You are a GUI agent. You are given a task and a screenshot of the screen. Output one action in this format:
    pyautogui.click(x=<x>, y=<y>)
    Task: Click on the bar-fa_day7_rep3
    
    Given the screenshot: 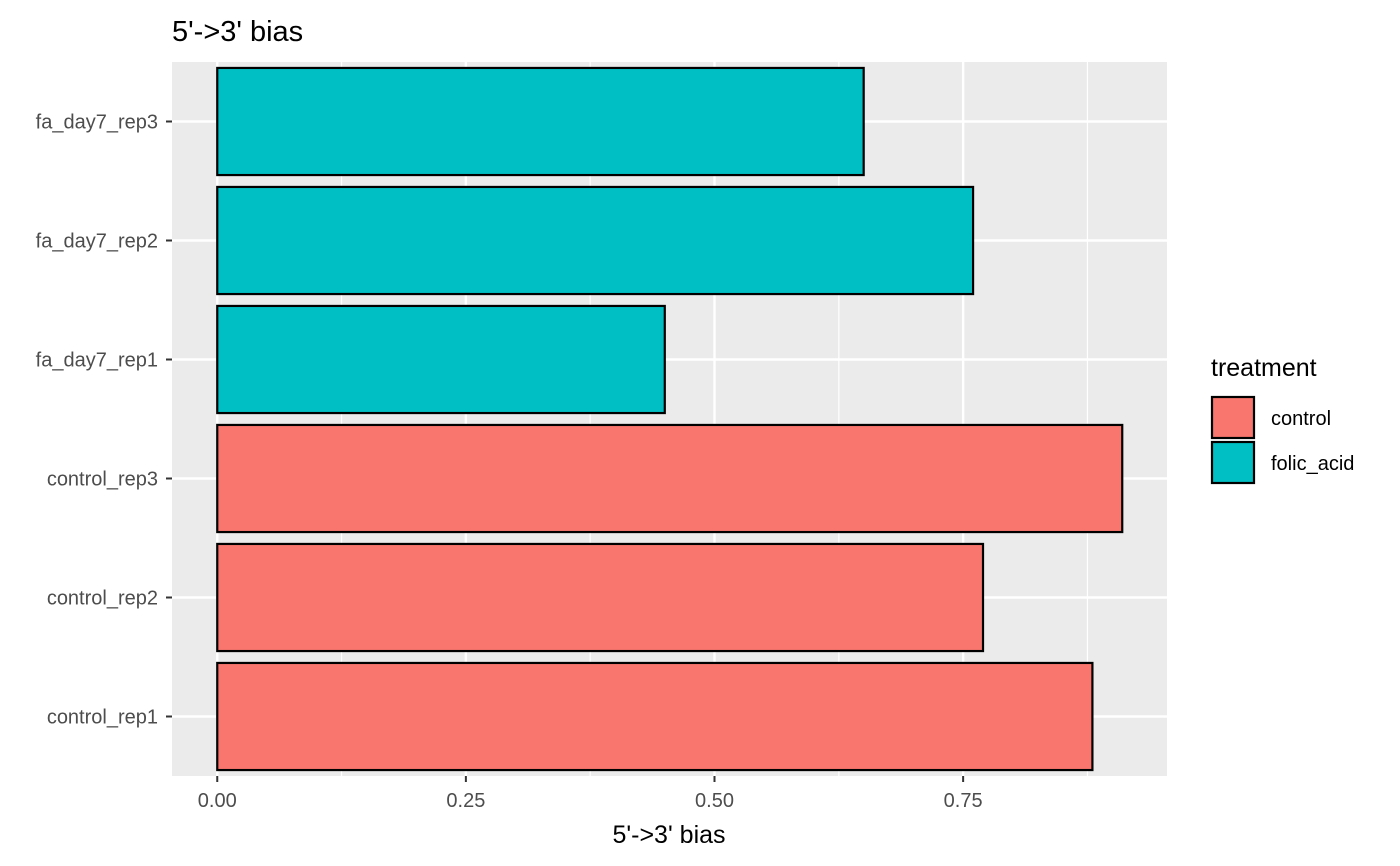 What is the action you would take?
    pyautogui.click(x=540, y=121)
    